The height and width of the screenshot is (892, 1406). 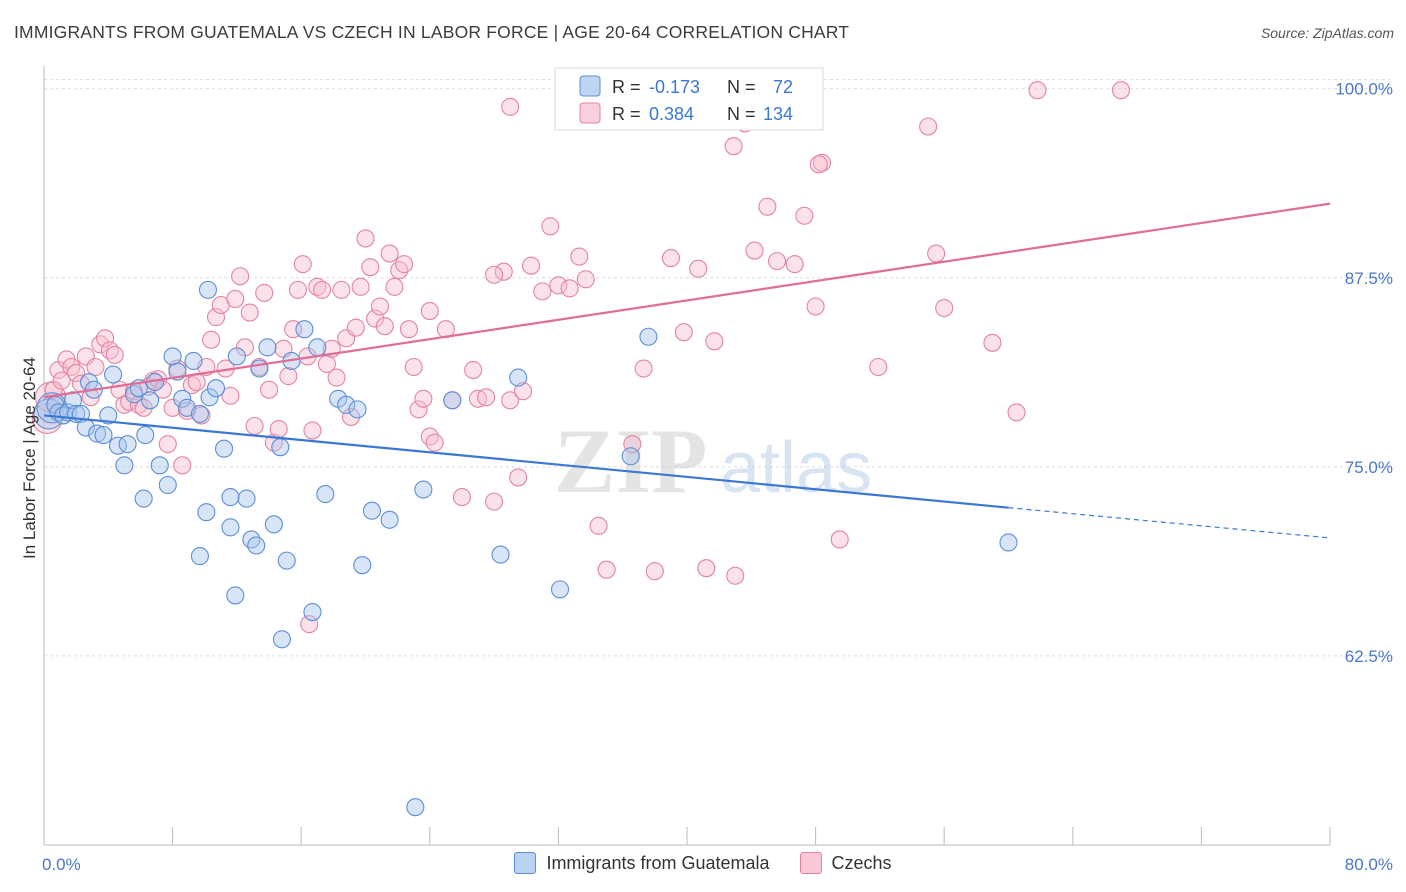 I want to click on watermark-zip: ZIP, so click(x=630, y=461).